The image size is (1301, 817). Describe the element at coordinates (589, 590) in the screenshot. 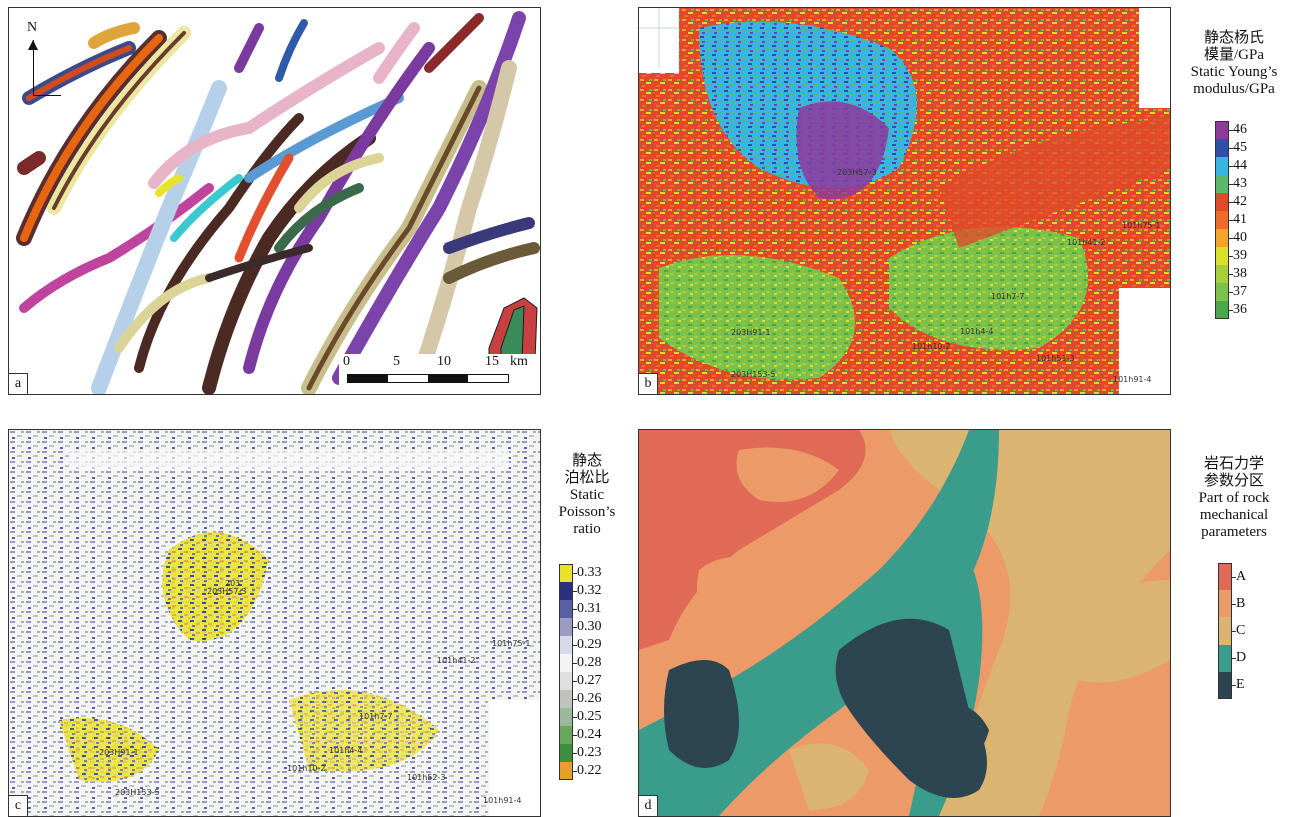

I see `colorbar-tick-label: 0.32` at that location.